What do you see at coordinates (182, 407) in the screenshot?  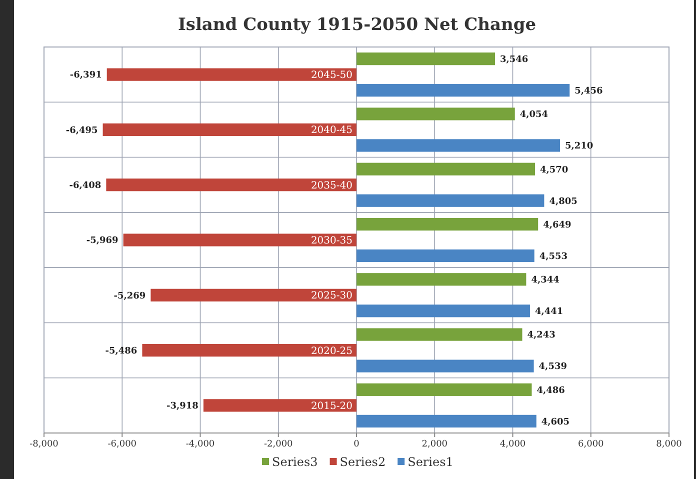 I see `data-label: -3,918` at bounding box center [182, 407].